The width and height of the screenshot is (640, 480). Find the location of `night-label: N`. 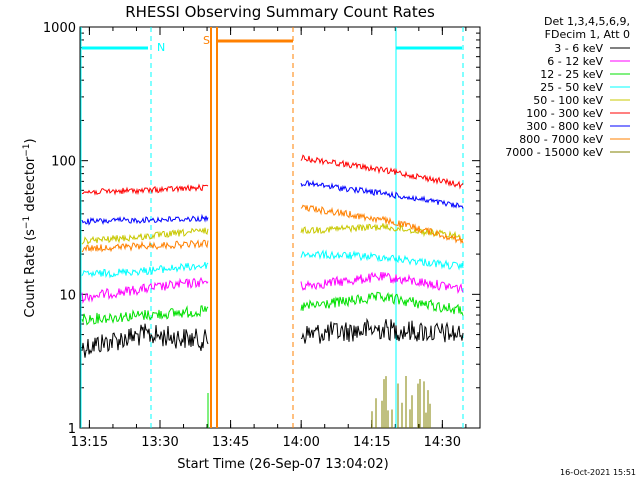

night-label: N is located at coordinates (161, 47).